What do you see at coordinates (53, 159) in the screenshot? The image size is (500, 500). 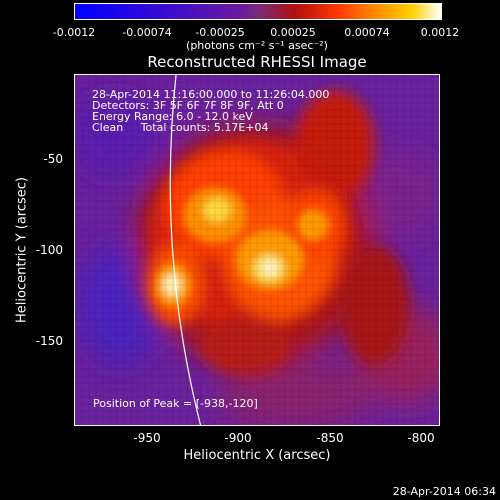 I see `y-tick-label: -50` at bounding box center [53, 159].